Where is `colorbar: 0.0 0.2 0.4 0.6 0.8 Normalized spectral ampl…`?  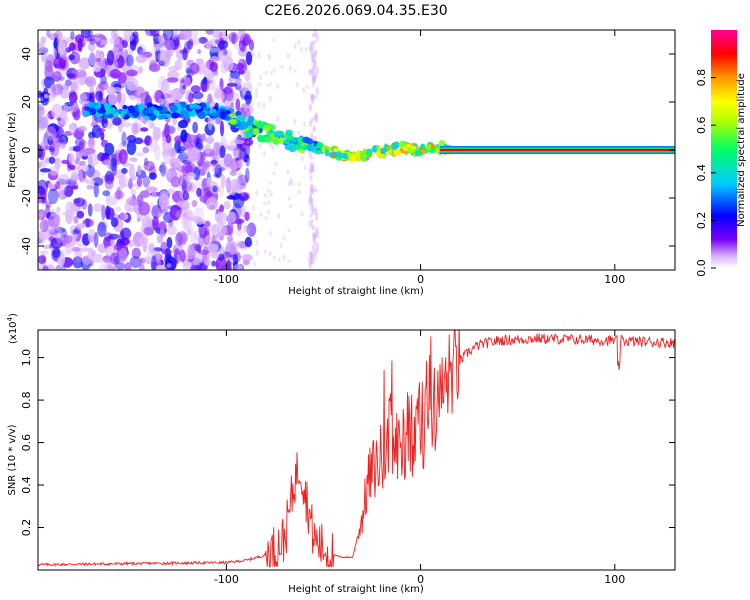
colorbar: 0.0 0.2 0.4 0.6 0.8 Normalized spectral ampl… is located at coordinates (721, 153).